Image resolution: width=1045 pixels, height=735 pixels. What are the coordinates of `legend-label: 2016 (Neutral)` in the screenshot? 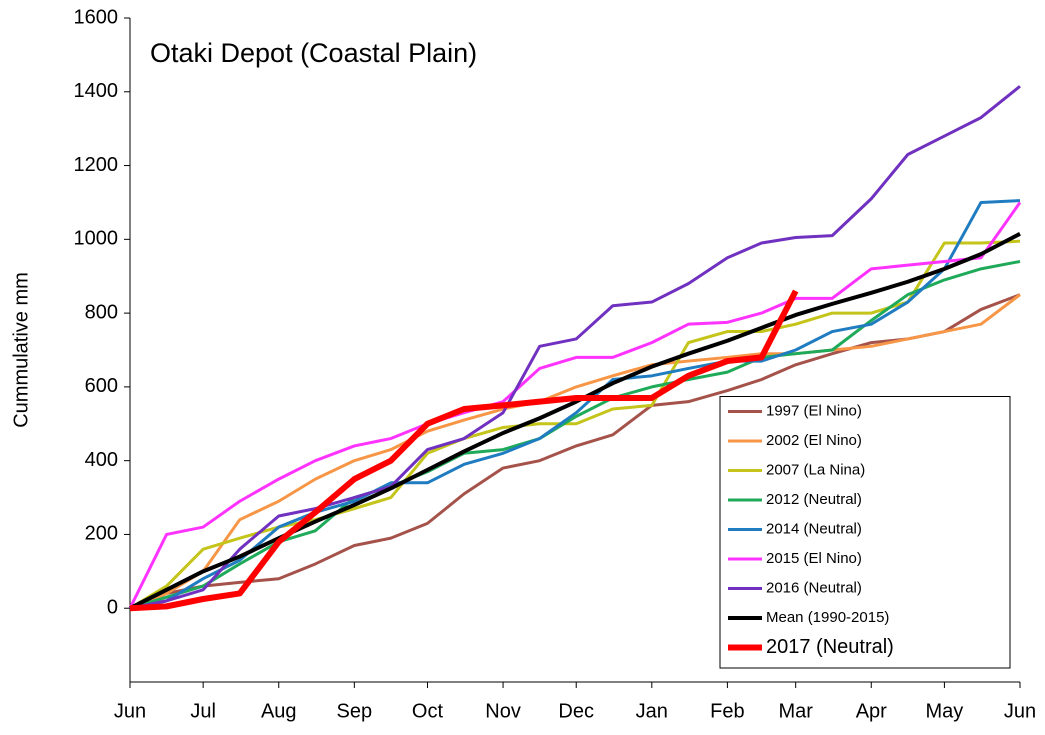 It's located at (814, 587).